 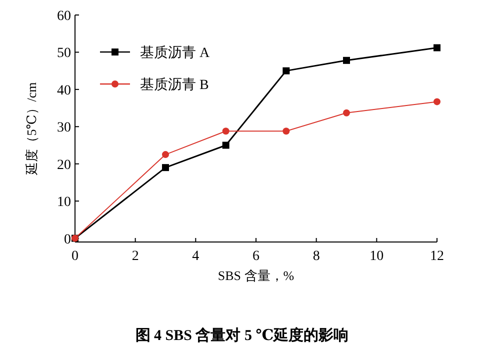 What do you see at coordinates (242, 335) in the screenshot?
I see `text: 图 4 SBS 含量对 5 ℃延度的影响` at bounding box center [242, 335].